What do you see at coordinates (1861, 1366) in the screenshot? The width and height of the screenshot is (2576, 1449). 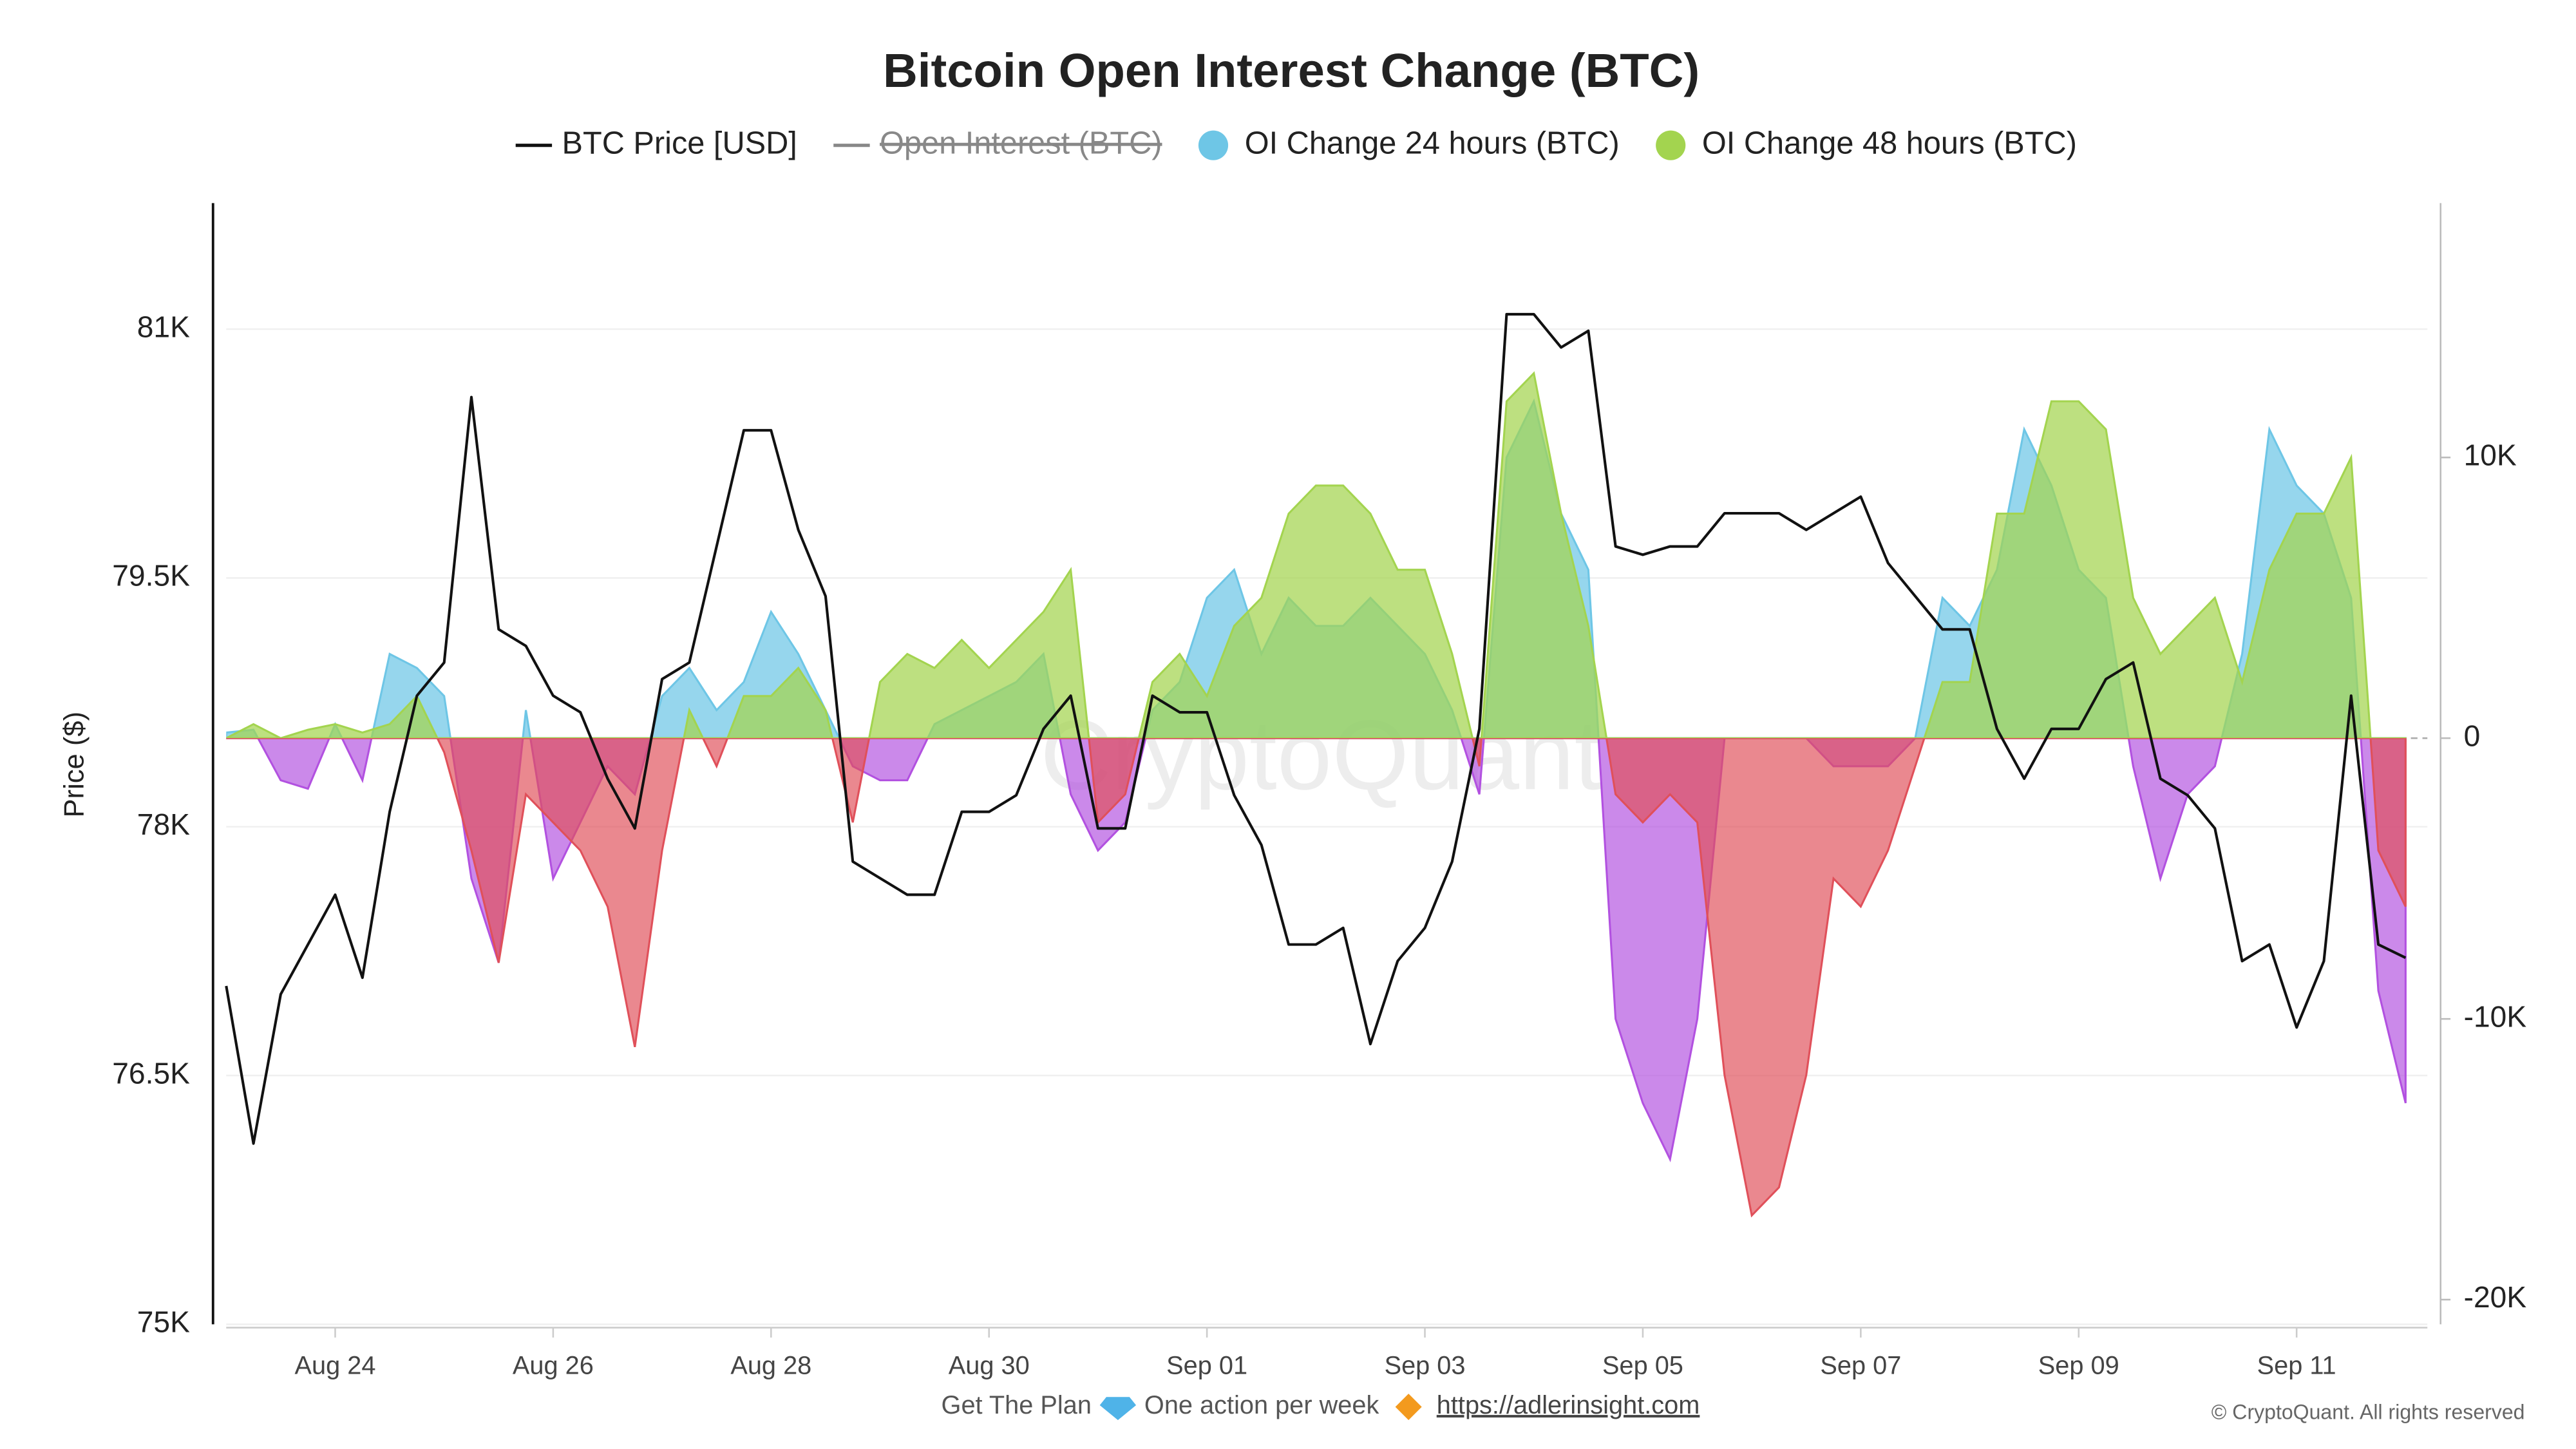 I see `x-tick-label: Sep 07` at bounding box center [1861, 1366].